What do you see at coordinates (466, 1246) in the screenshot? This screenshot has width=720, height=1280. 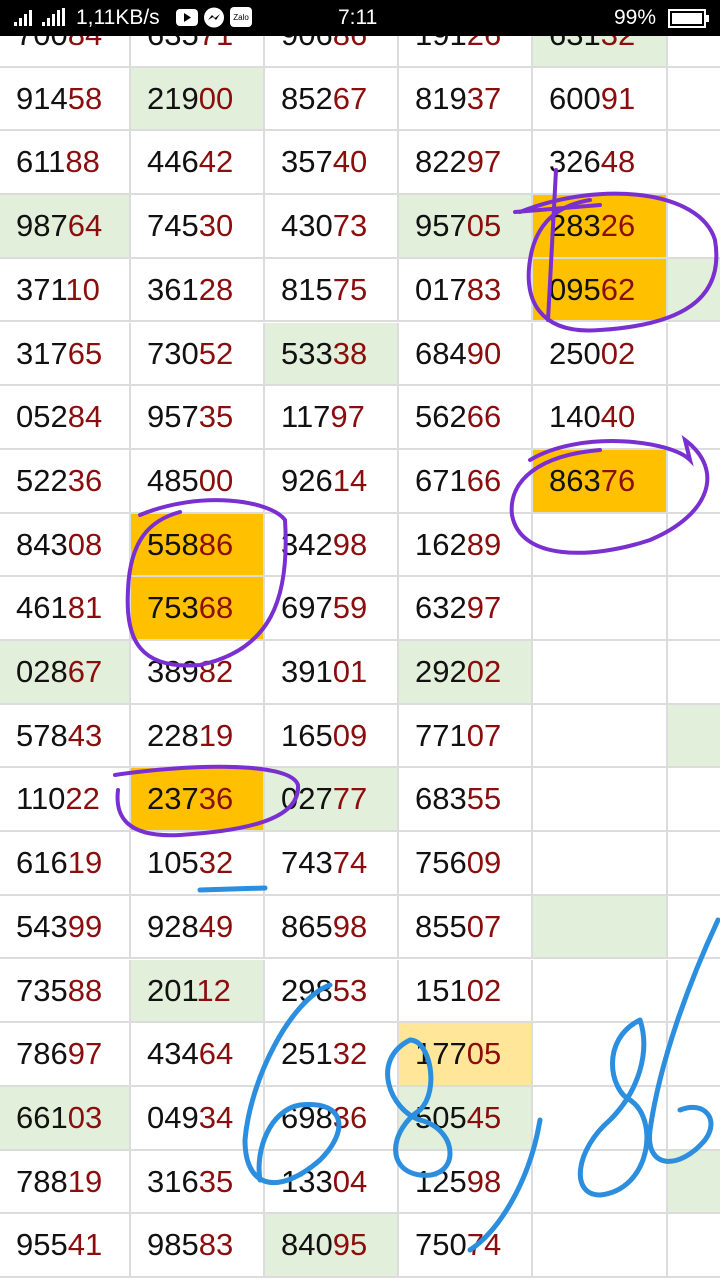 I see `table-cell: 75074` at bounding box center [466, 1246].